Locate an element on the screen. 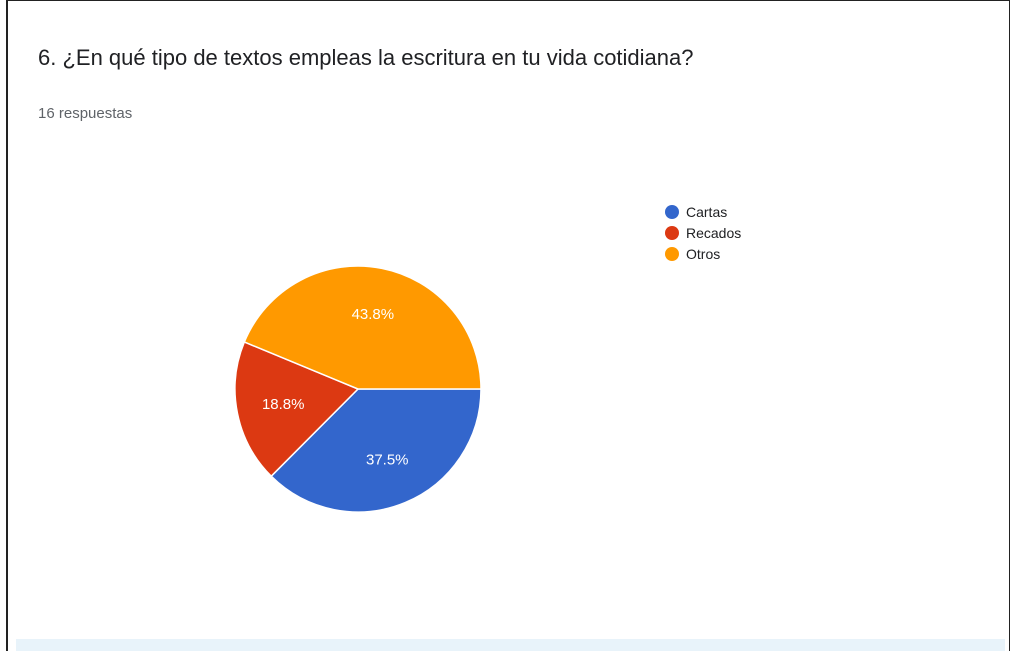  slice-label-otros: 43.8% is located at coordinates (373, 314).